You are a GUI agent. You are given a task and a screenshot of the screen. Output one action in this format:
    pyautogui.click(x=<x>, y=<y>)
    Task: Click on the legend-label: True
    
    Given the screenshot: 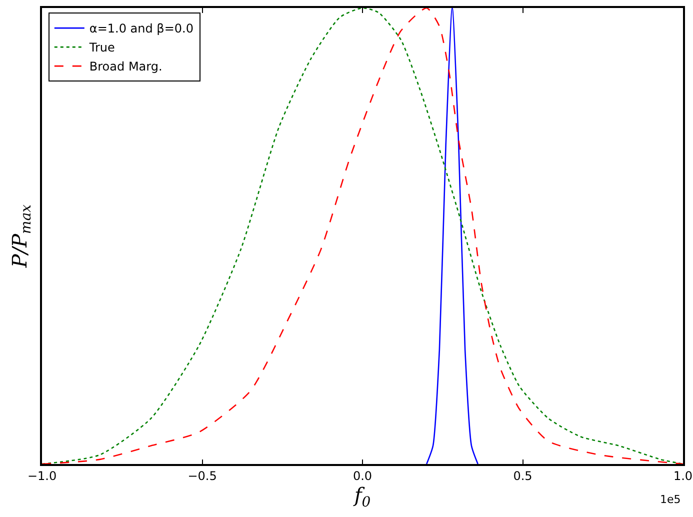 What is the action you would take?
    pyautogui.click(x=101, y=47)
    